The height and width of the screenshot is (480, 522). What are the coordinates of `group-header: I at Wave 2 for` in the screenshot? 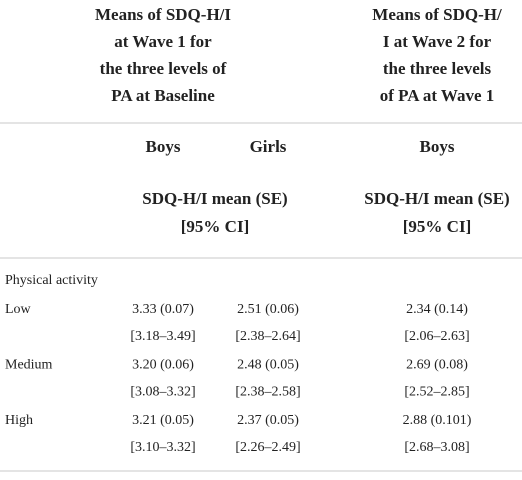 It's located at (437, 41).